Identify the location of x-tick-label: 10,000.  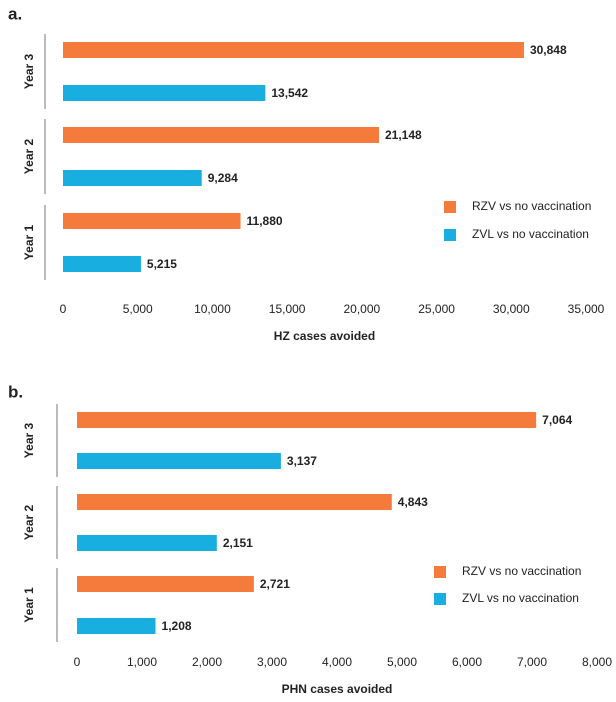
(212, 309).